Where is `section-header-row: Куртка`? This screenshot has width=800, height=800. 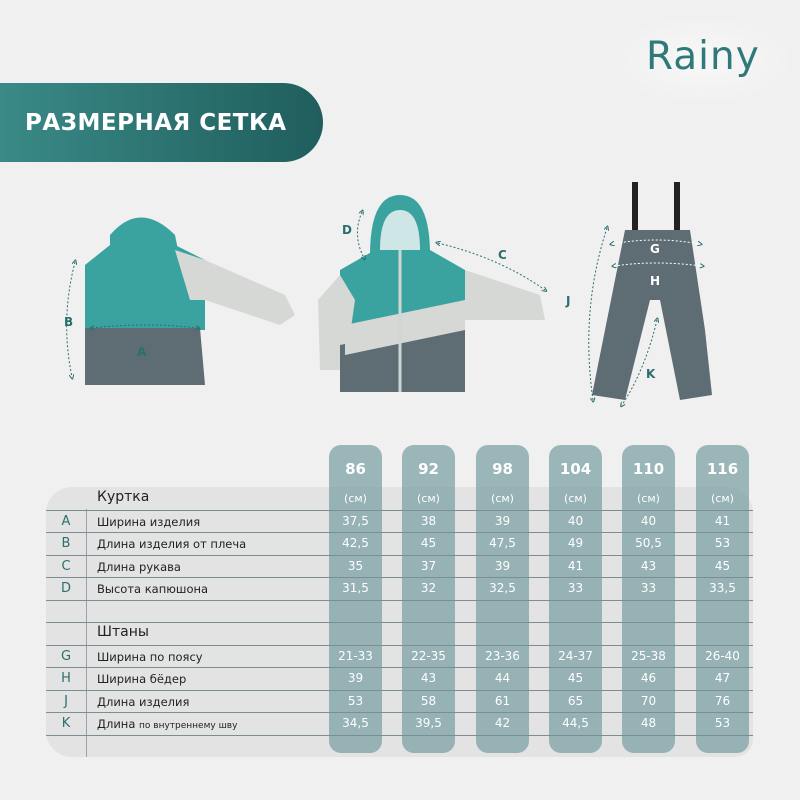
section-header-row: Куртка is located at coordinates (399, 498).